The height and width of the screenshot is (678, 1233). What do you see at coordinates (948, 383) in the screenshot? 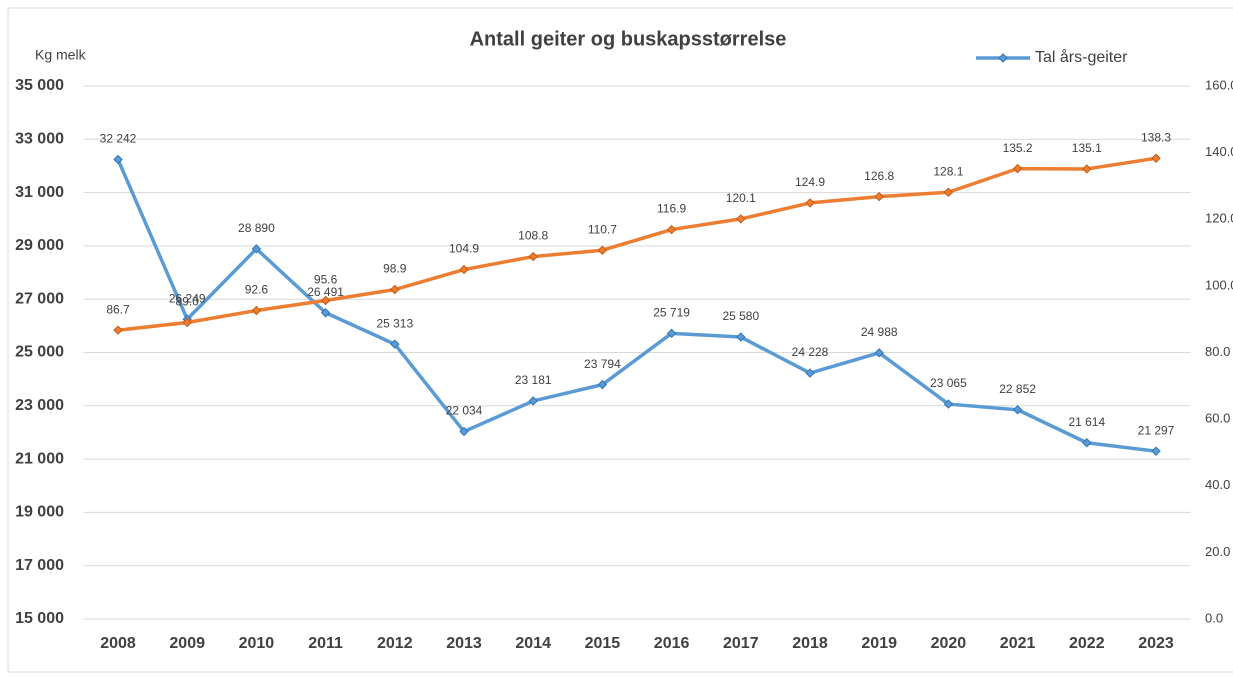
I see `data-label: 23 065` at bounding box center [948, 383].